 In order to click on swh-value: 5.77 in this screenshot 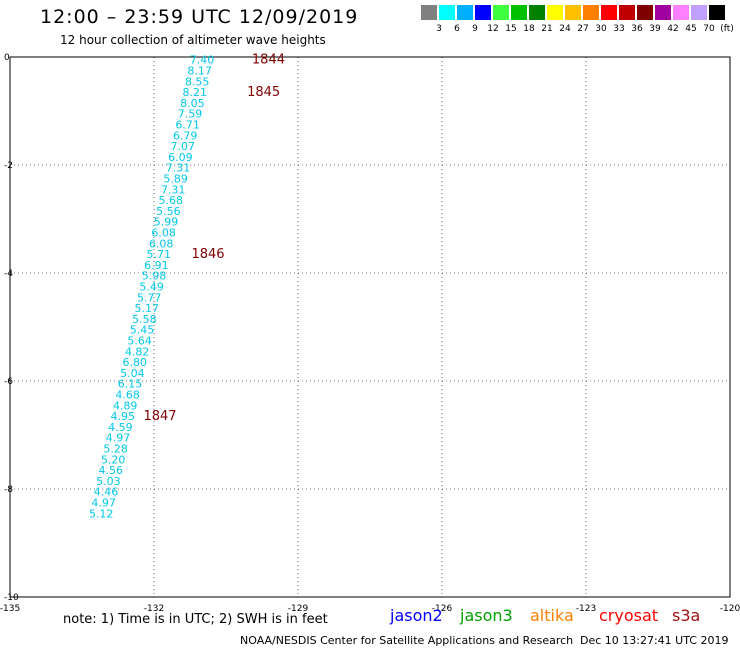, I will do `click(149, 297)`.